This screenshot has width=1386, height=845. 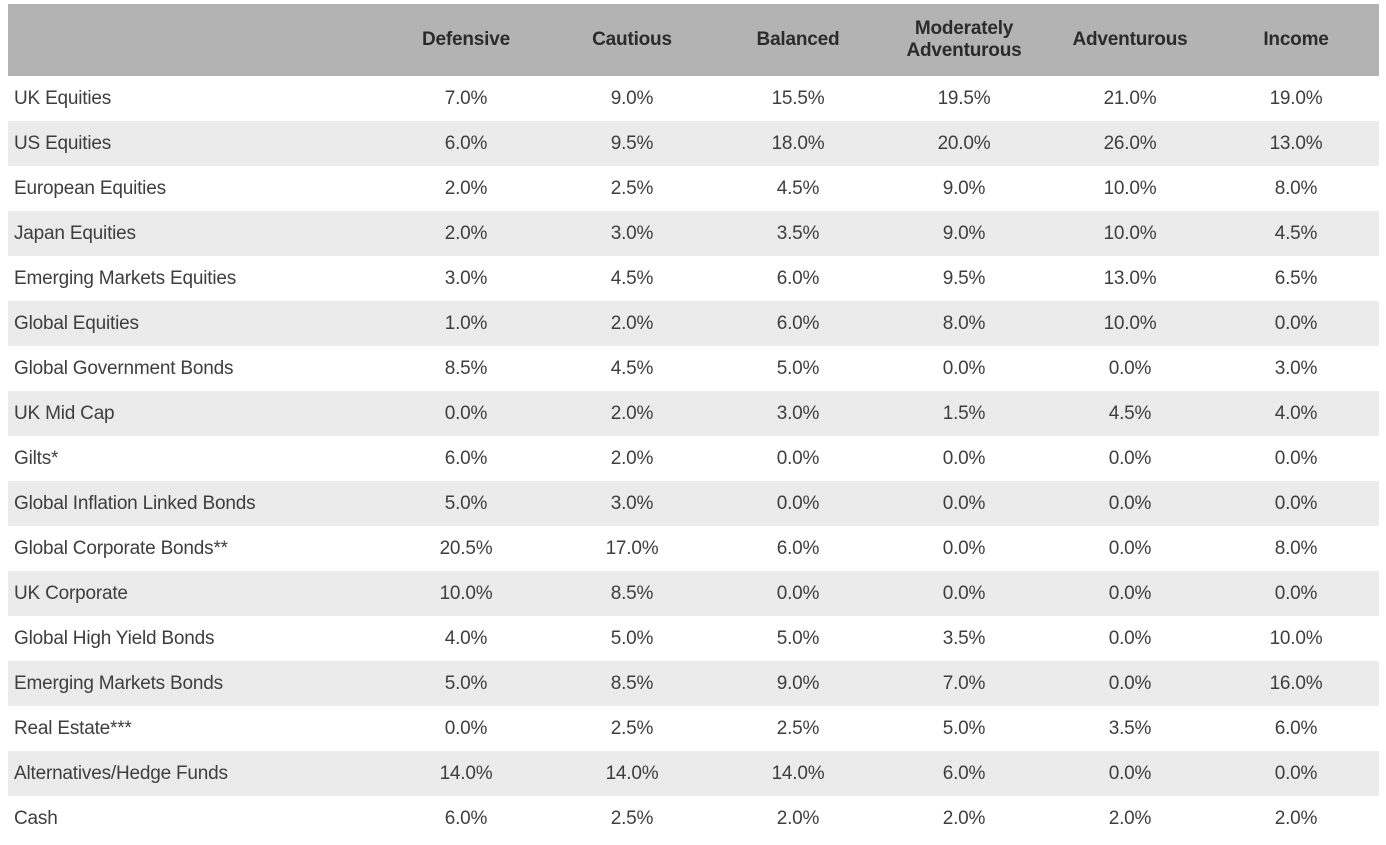 I want to click on table-row: Gilts* 6.0% 2.0% 0.0% 0.0% 0.0% 0.0%, so click(x=693, y=458).